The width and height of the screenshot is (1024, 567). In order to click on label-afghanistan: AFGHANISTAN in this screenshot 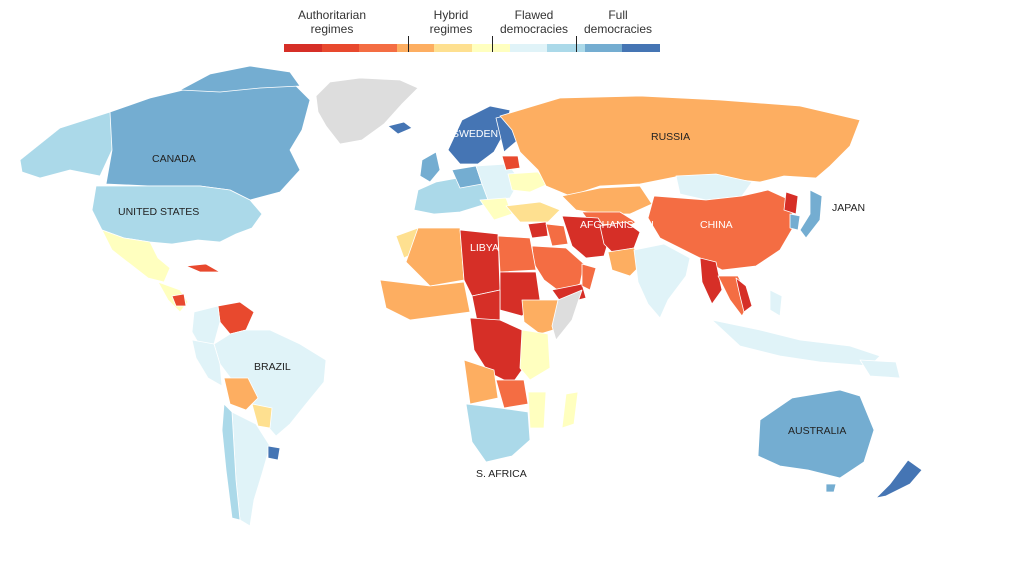, I will do `click(617, 225)`.